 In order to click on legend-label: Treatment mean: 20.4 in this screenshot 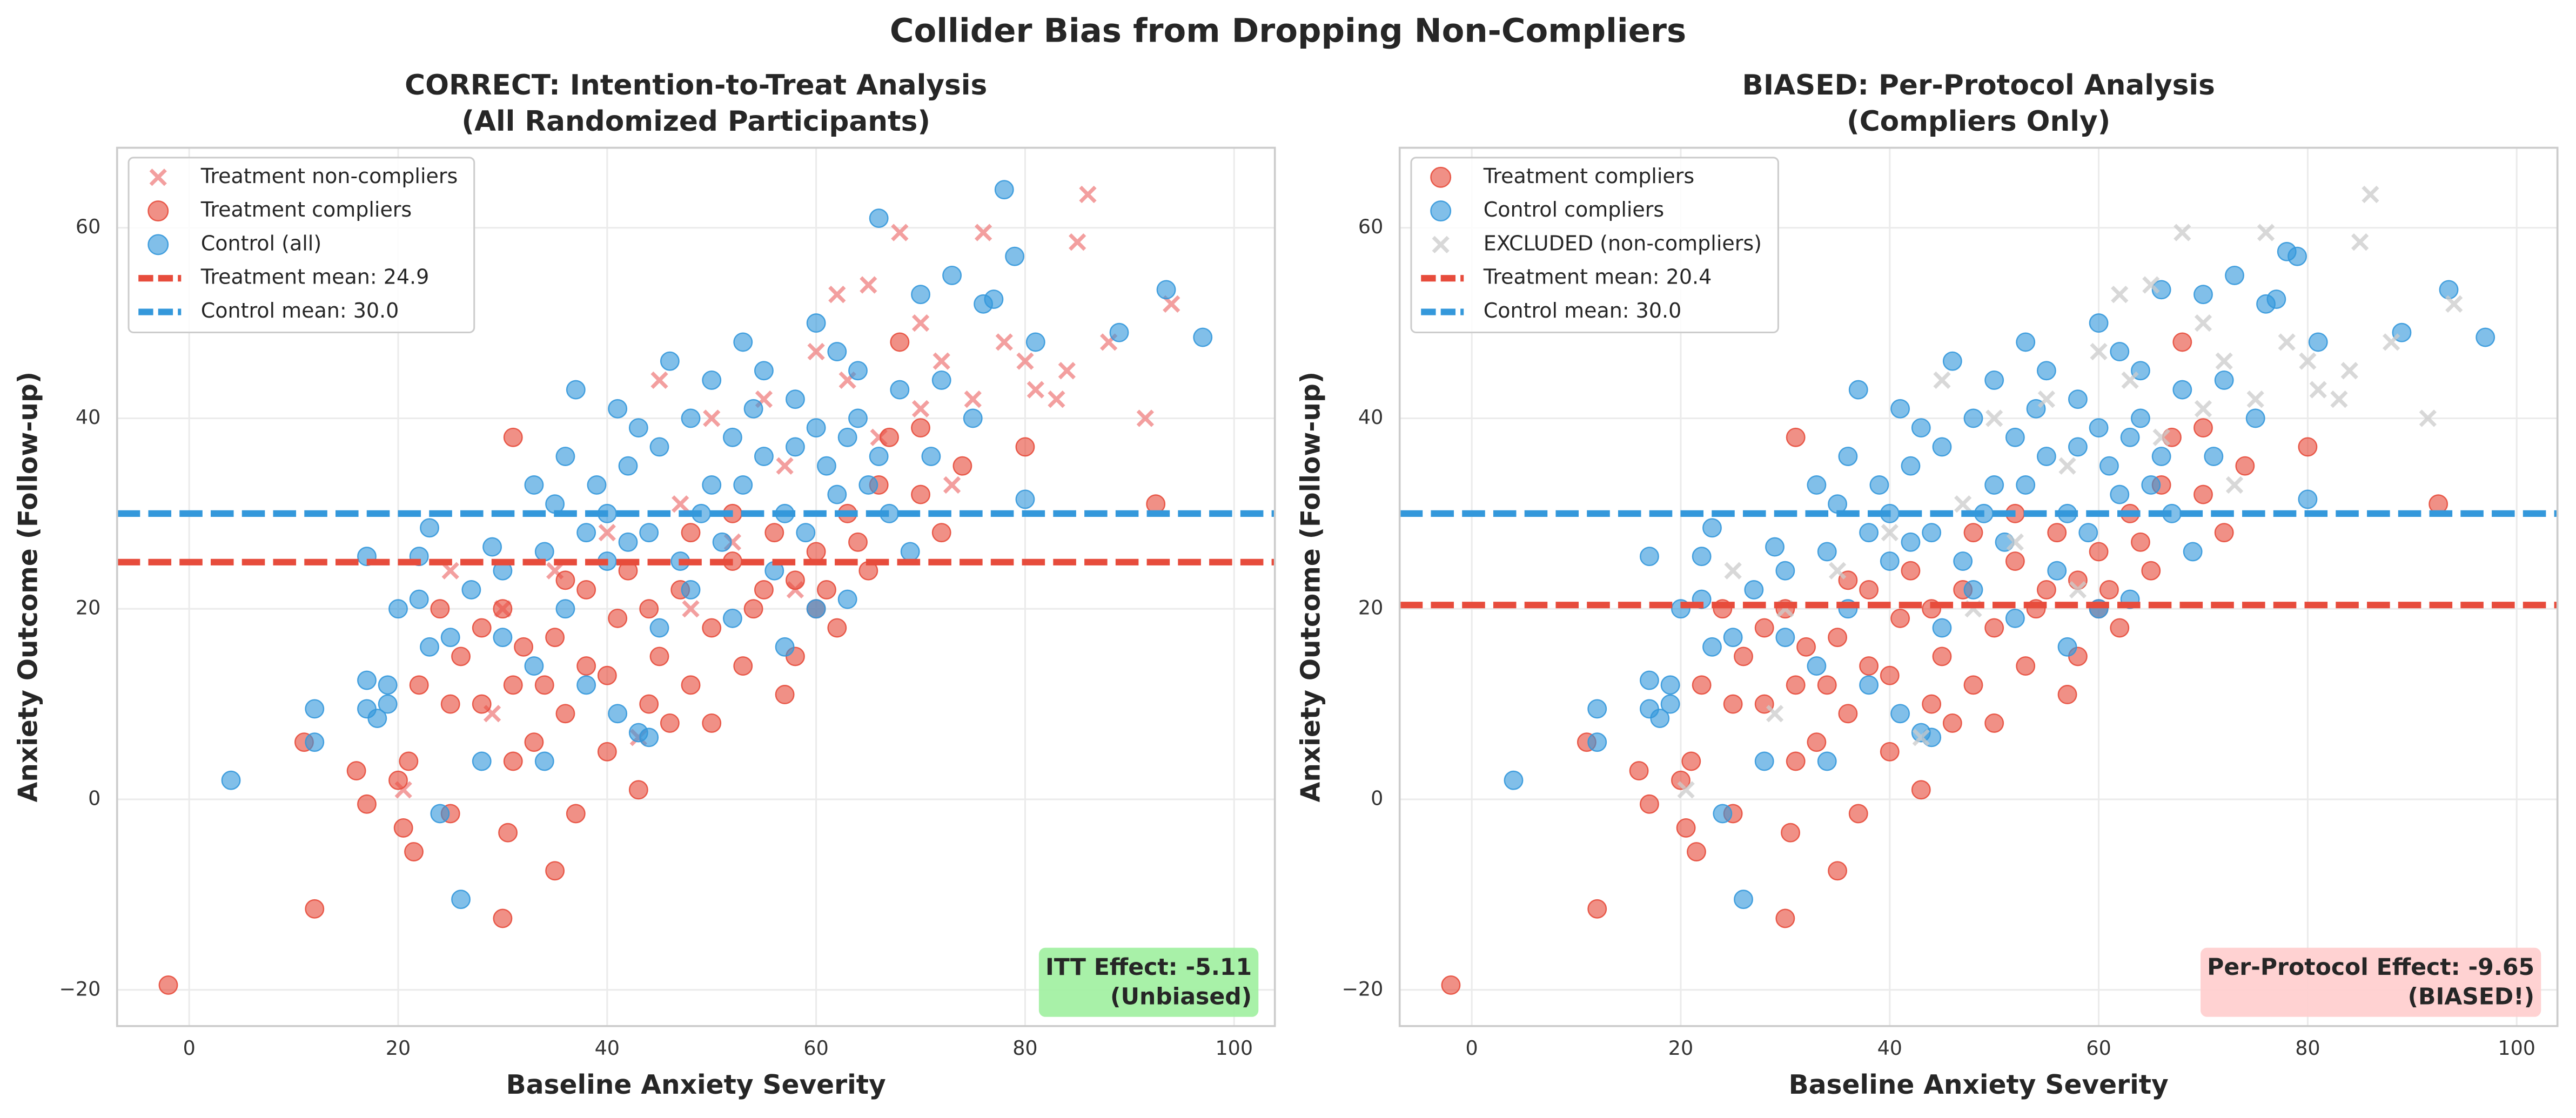, I will do `click(1598, 277)`.